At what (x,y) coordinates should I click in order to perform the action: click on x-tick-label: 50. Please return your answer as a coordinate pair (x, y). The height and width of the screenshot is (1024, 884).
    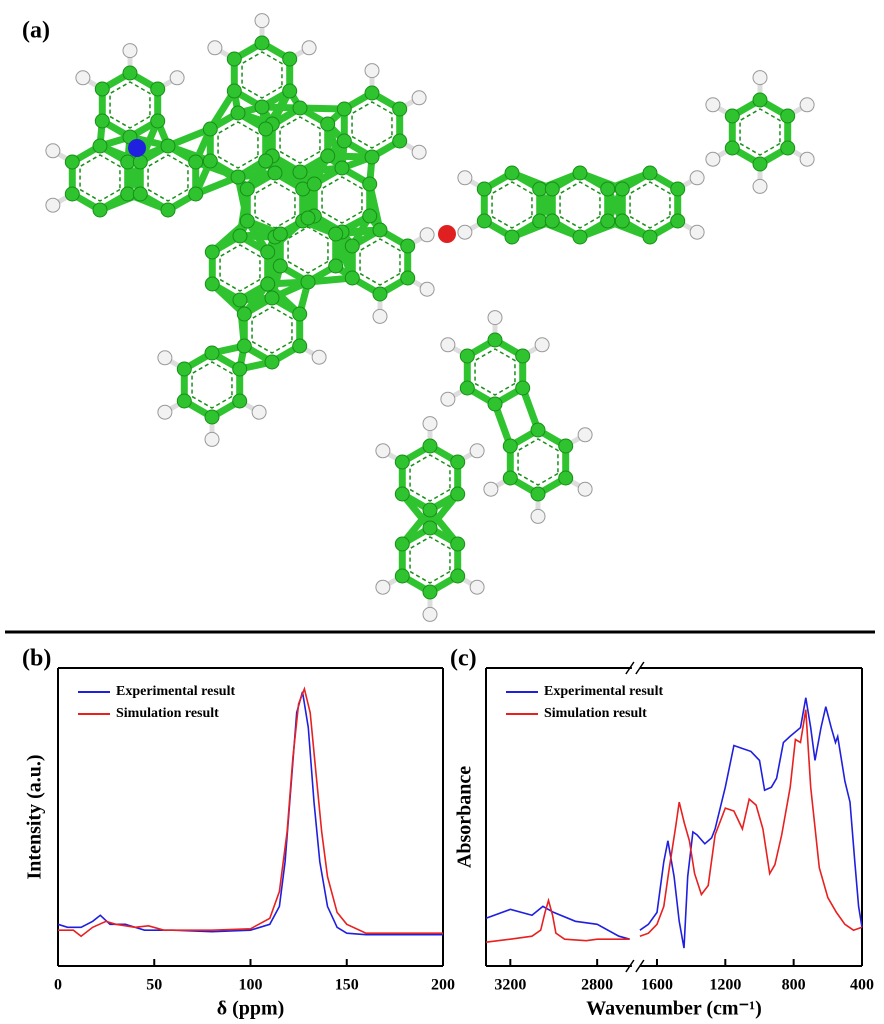
    Looking at the image, I should click on (154, 985).